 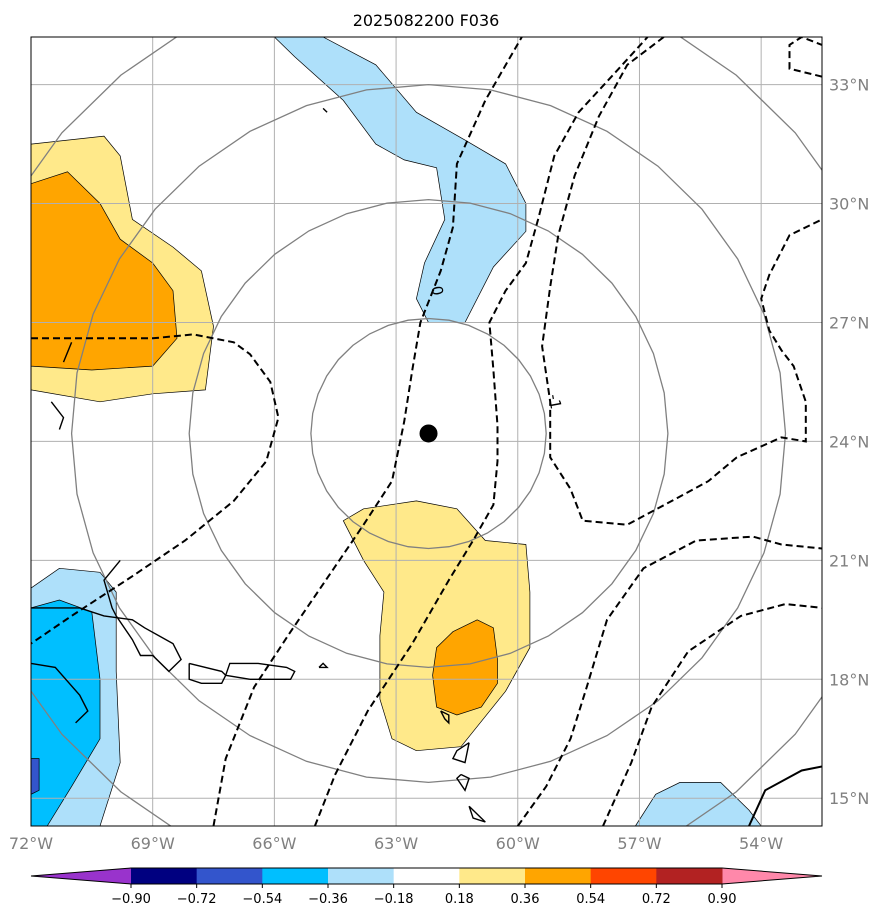 What do you see at coordinates (518, 843) in the screenshot?
I see `lon-tick-label: 60°W` at bounding box center [518, 843].